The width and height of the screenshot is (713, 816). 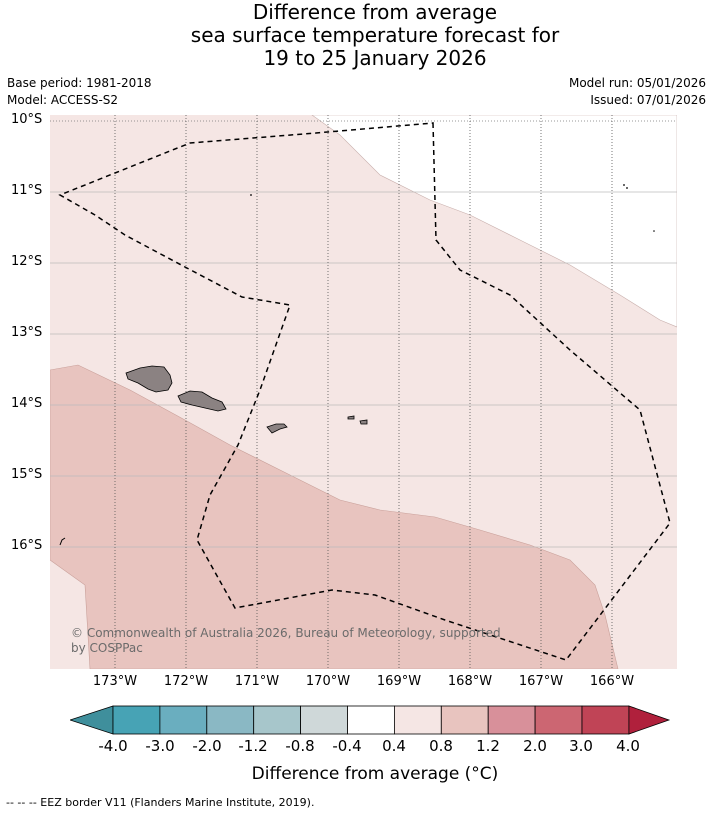 I want to click on cb-label-4-0: 4.0, so click(x=628, y=746).